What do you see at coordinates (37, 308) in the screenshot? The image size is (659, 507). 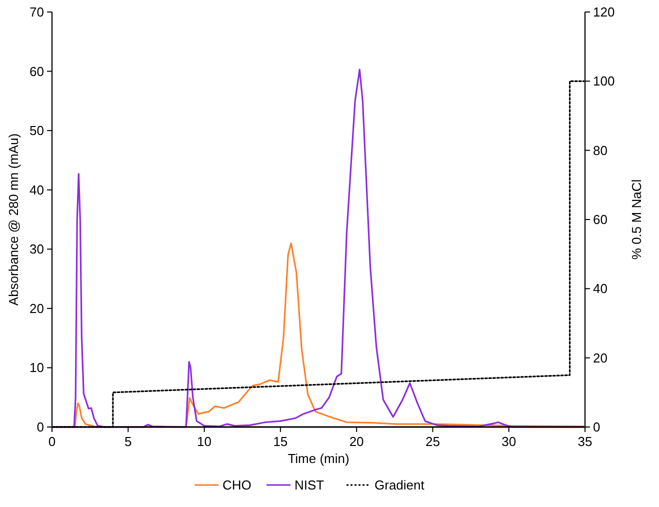 I see `y-tick-label: 20` at bounding box center [37, 308].